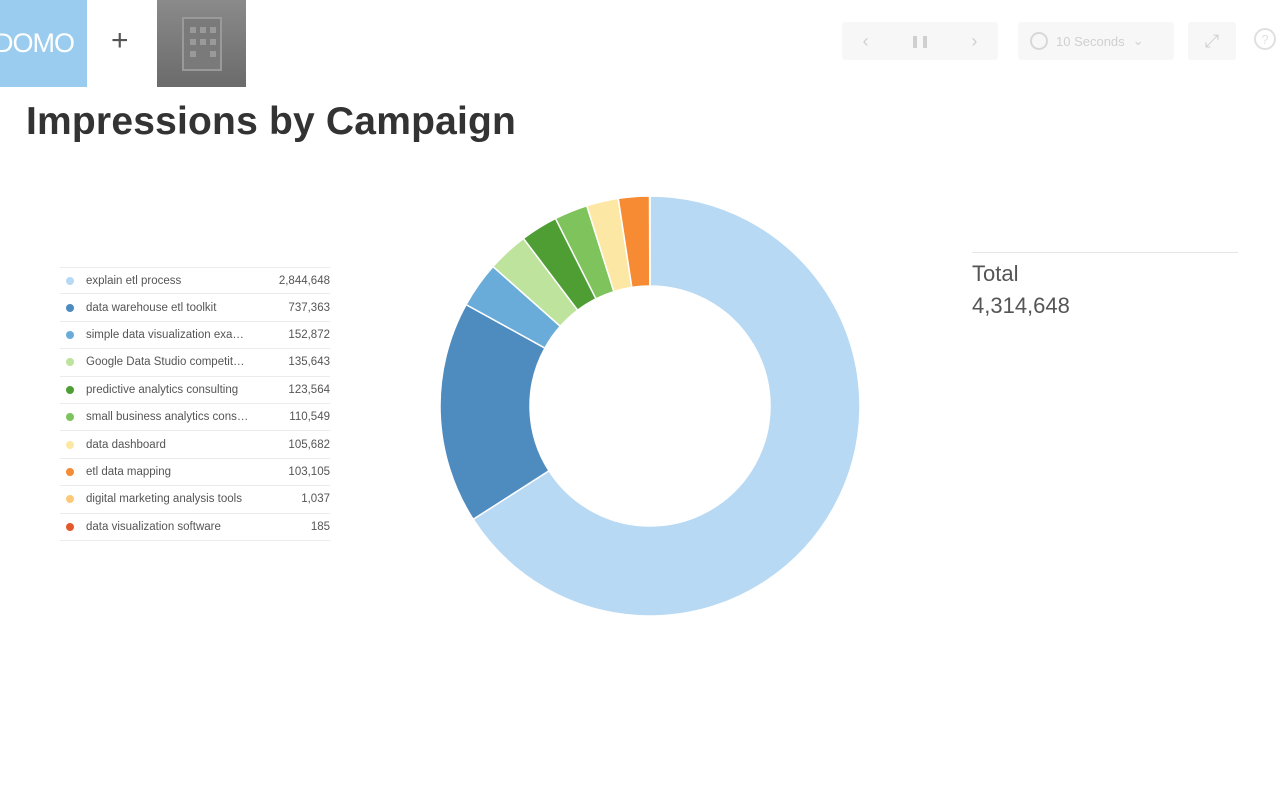 The width and height of the screenshot is (1280, 800). I want to click on legend-item: explain etl process 2,844,648, so click(195, 281).